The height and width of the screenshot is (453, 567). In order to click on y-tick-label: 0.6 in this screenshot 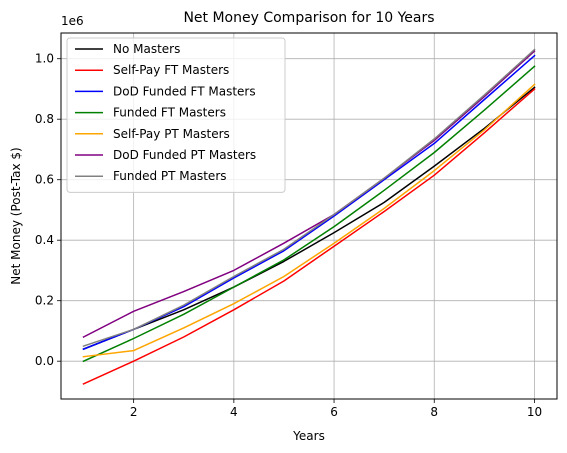, I will do `click(44, 180)`.